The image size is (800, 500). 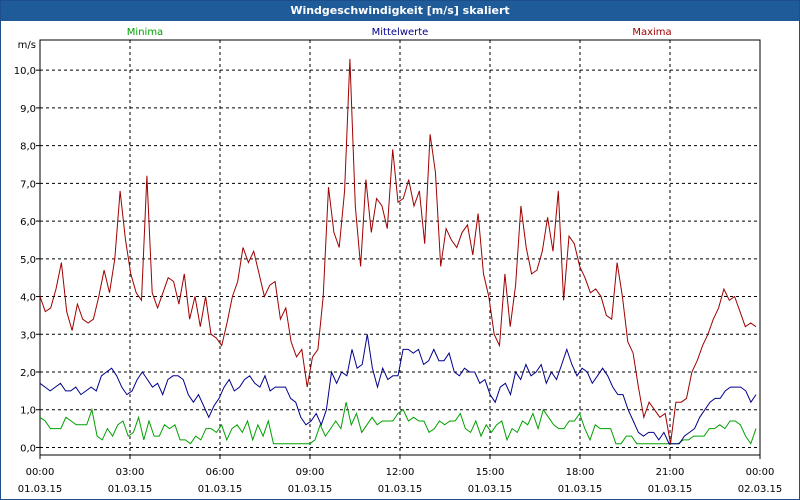 I want to click on y-tick-label: 3,0, so click(x=28, y=335).